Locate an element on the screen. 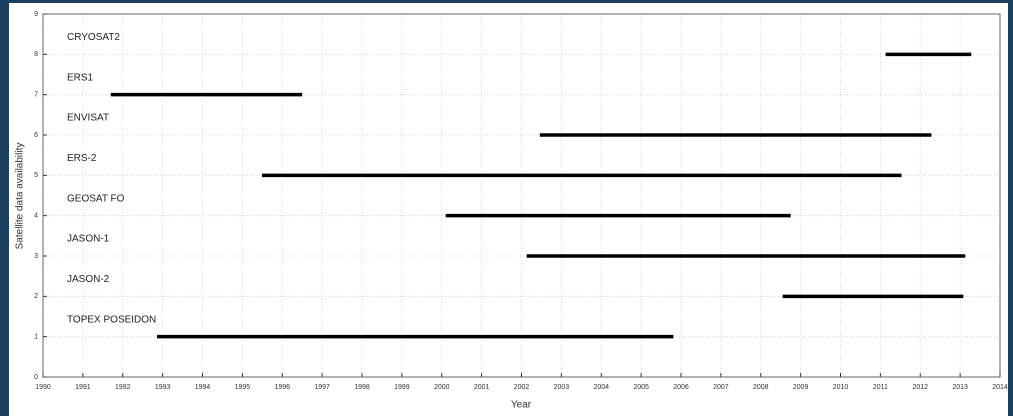 Image resolution: width=1013 pixels, height=416 pixels. y-tick-label: 9 is located at coordinates (36, 14).